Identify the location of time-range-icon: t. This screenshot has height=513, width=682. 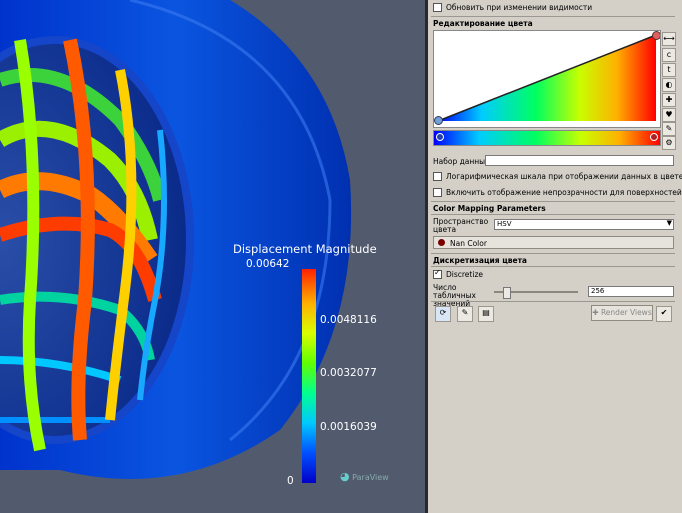
(669, 70).